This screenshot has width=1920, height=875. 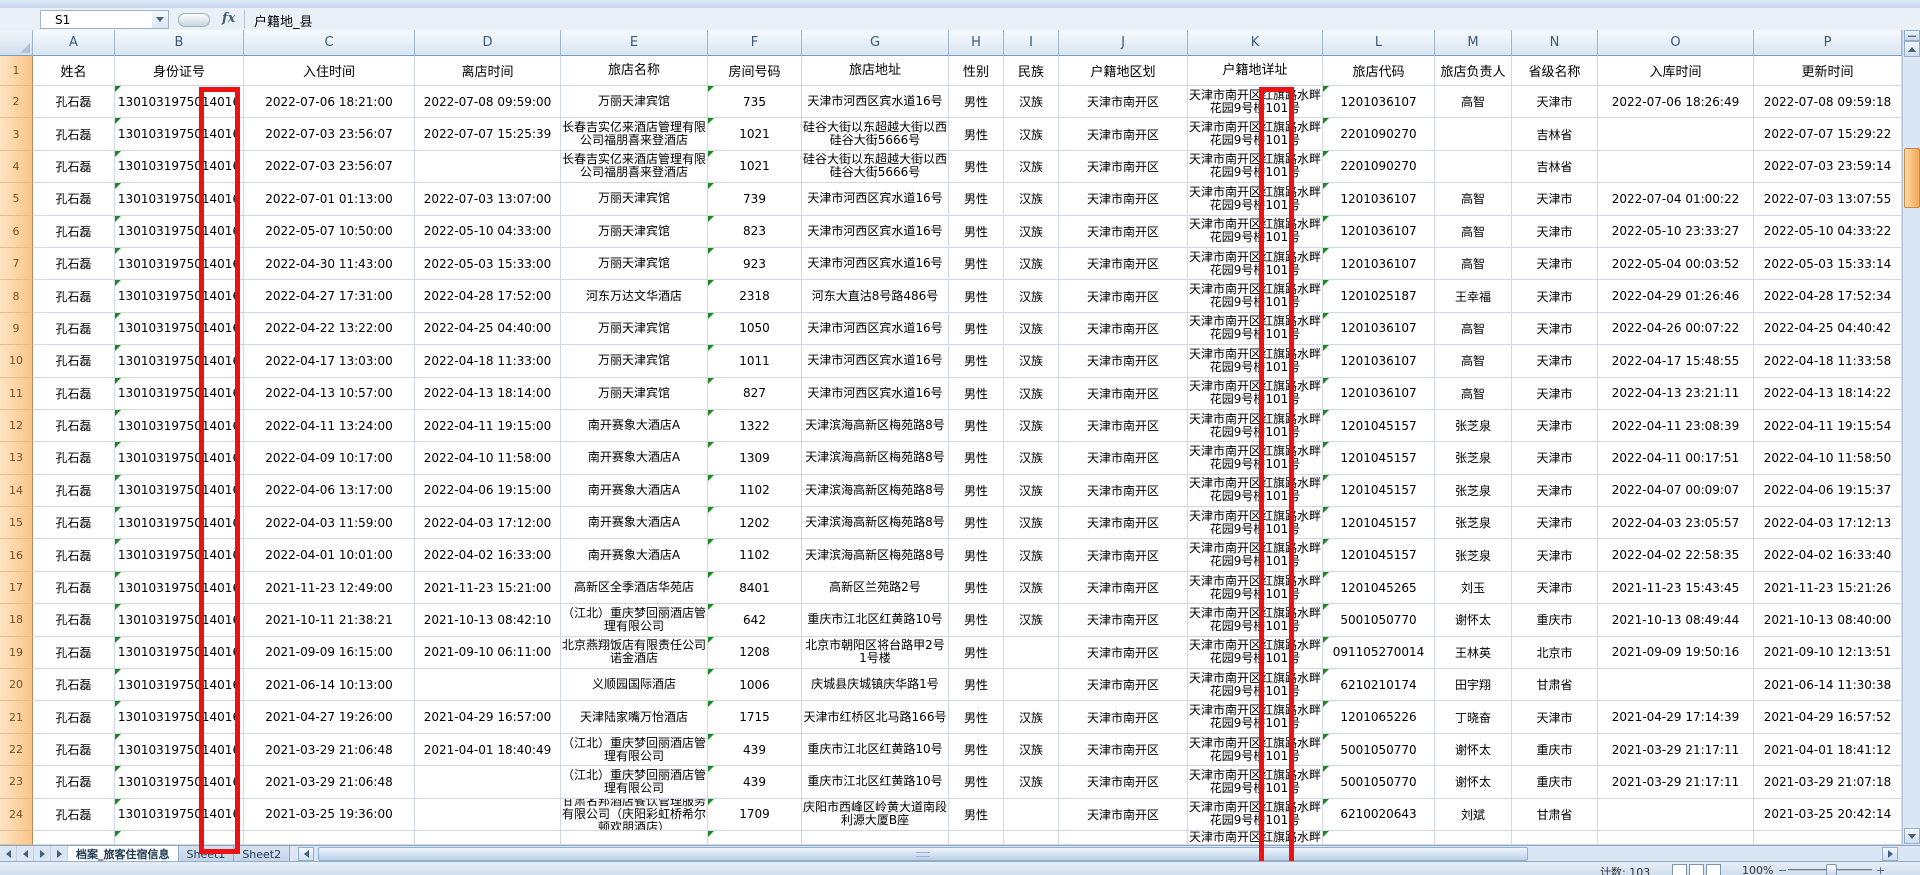 What do you see at coordinates (1828, 393) in the screenshot?
I see `cell-P11: 2022-04-13 18:14:22` at bounding box center [1828, 393].